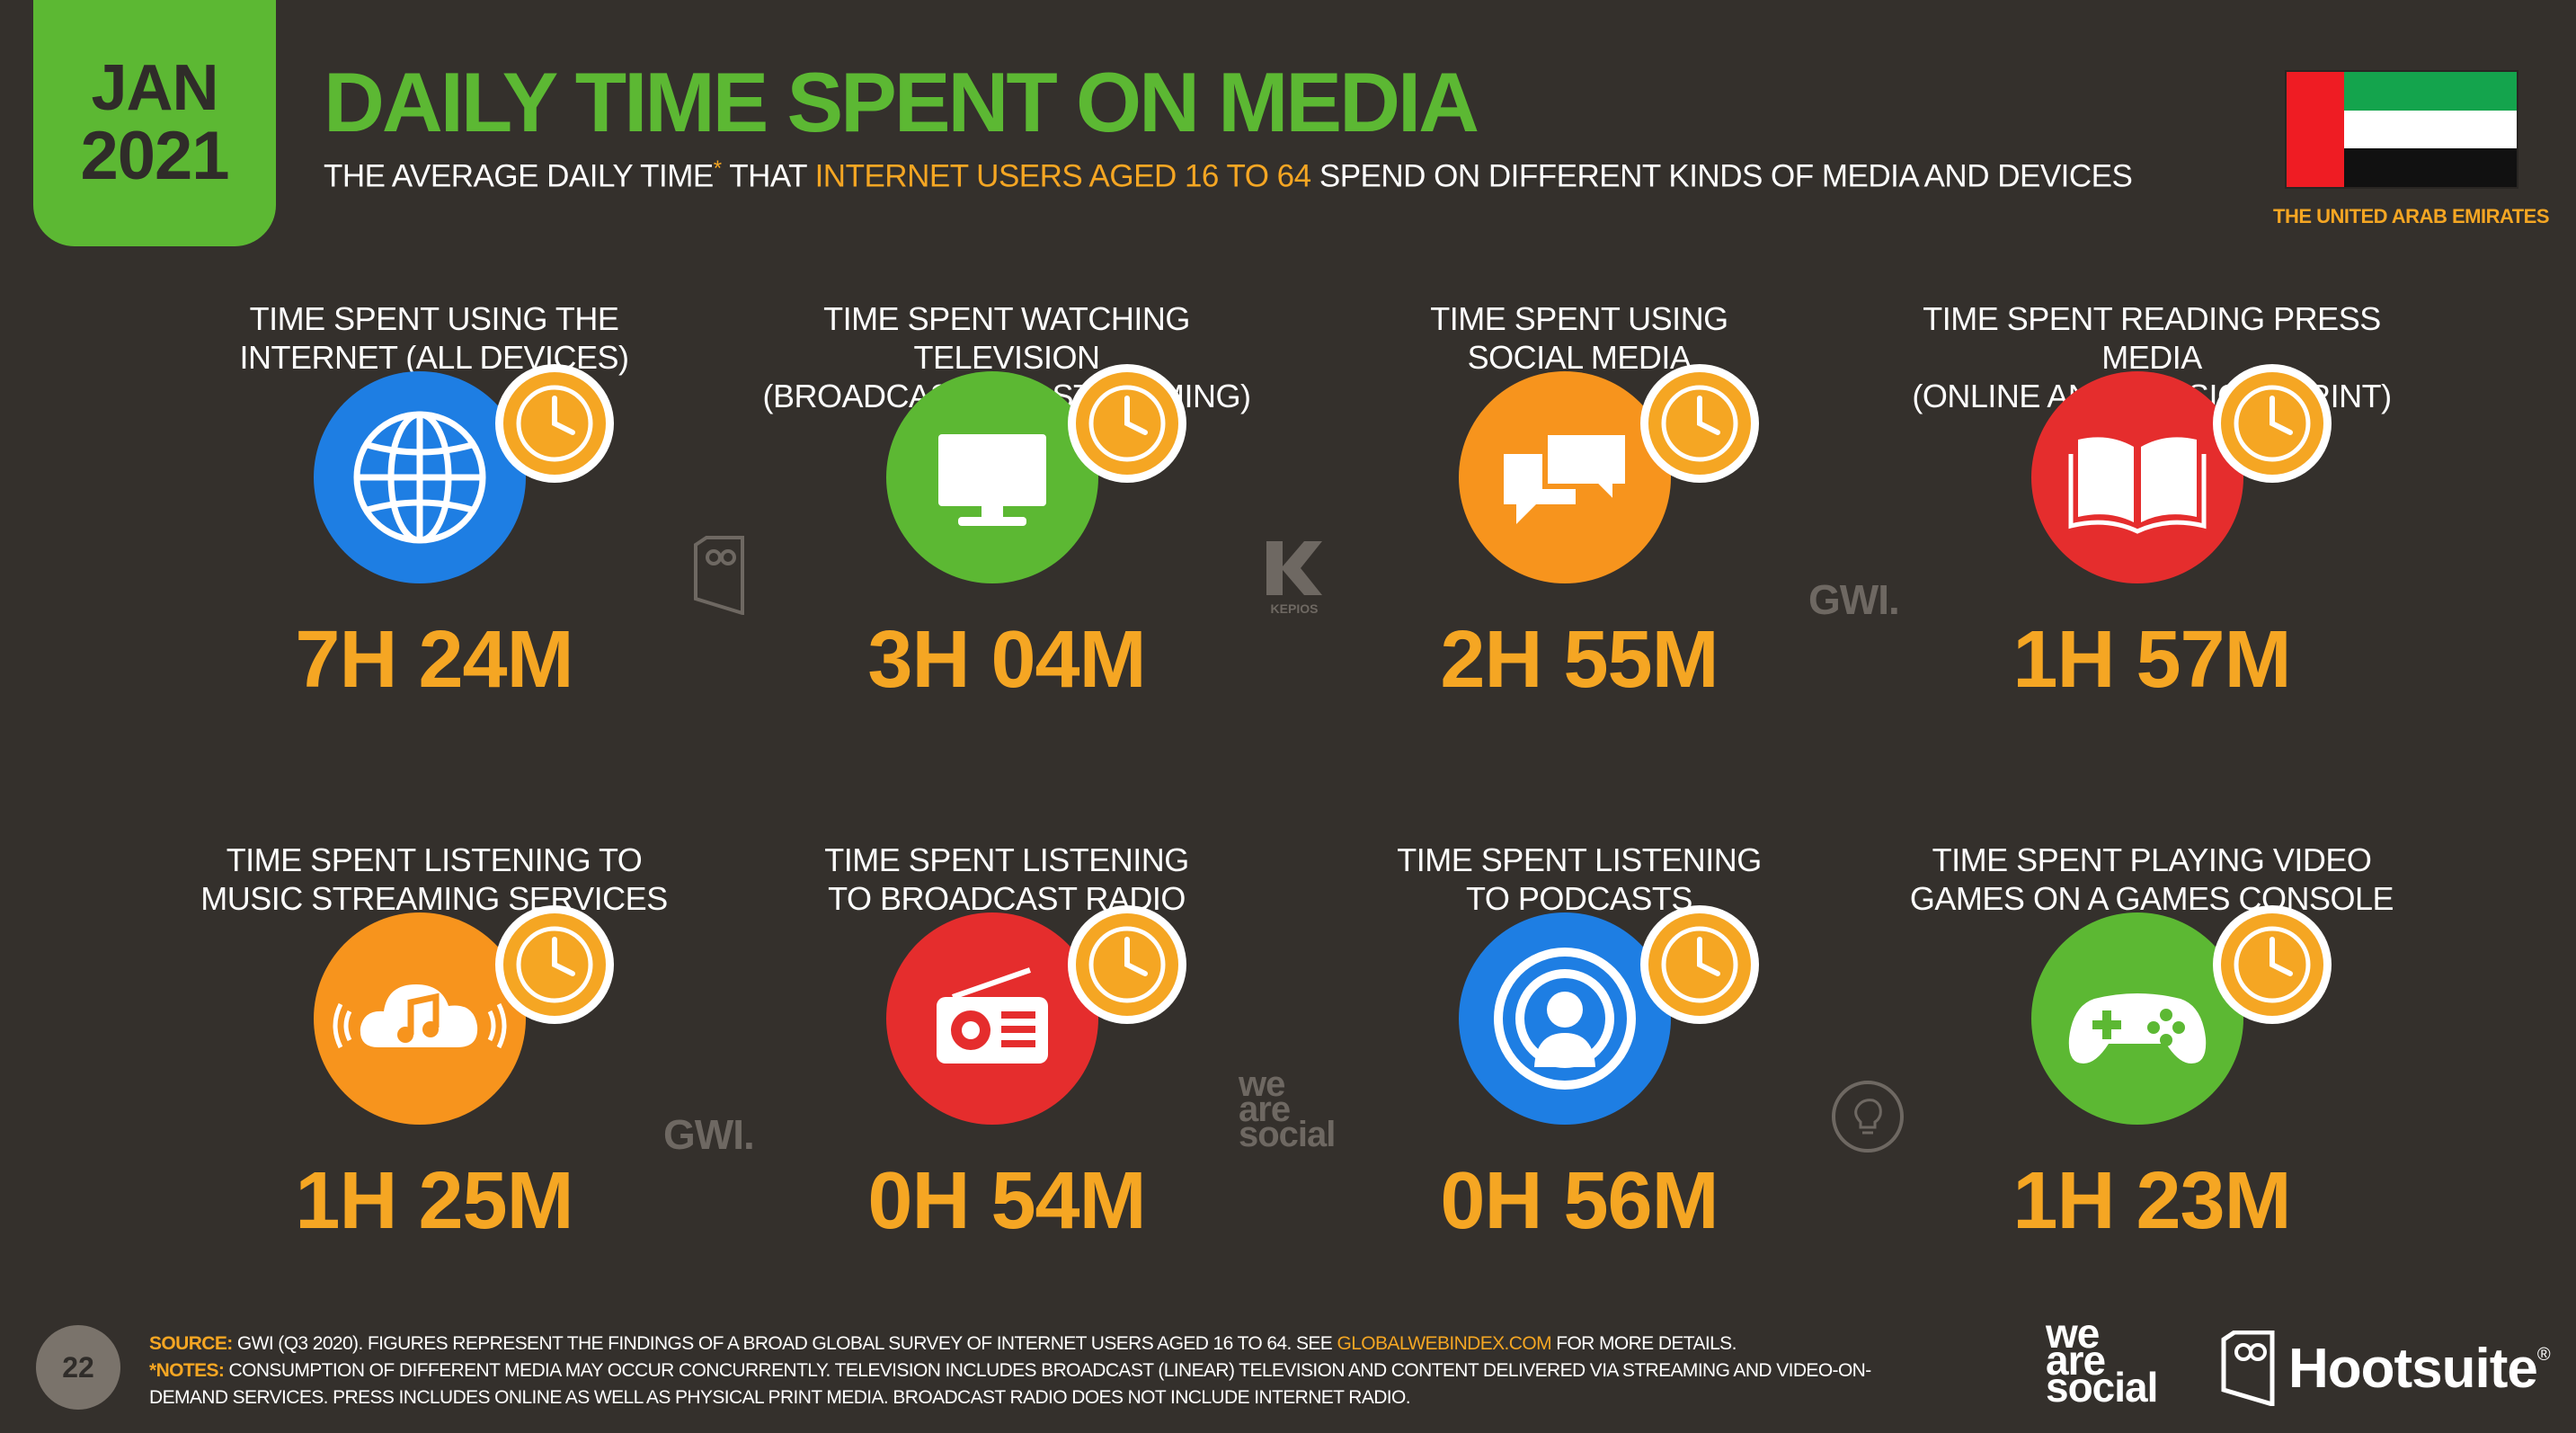  What do you see at coordinates (1579, 1201) in the screenshot?
I see `item-value: 0H 56M` at bounding box center [1579, 1201].